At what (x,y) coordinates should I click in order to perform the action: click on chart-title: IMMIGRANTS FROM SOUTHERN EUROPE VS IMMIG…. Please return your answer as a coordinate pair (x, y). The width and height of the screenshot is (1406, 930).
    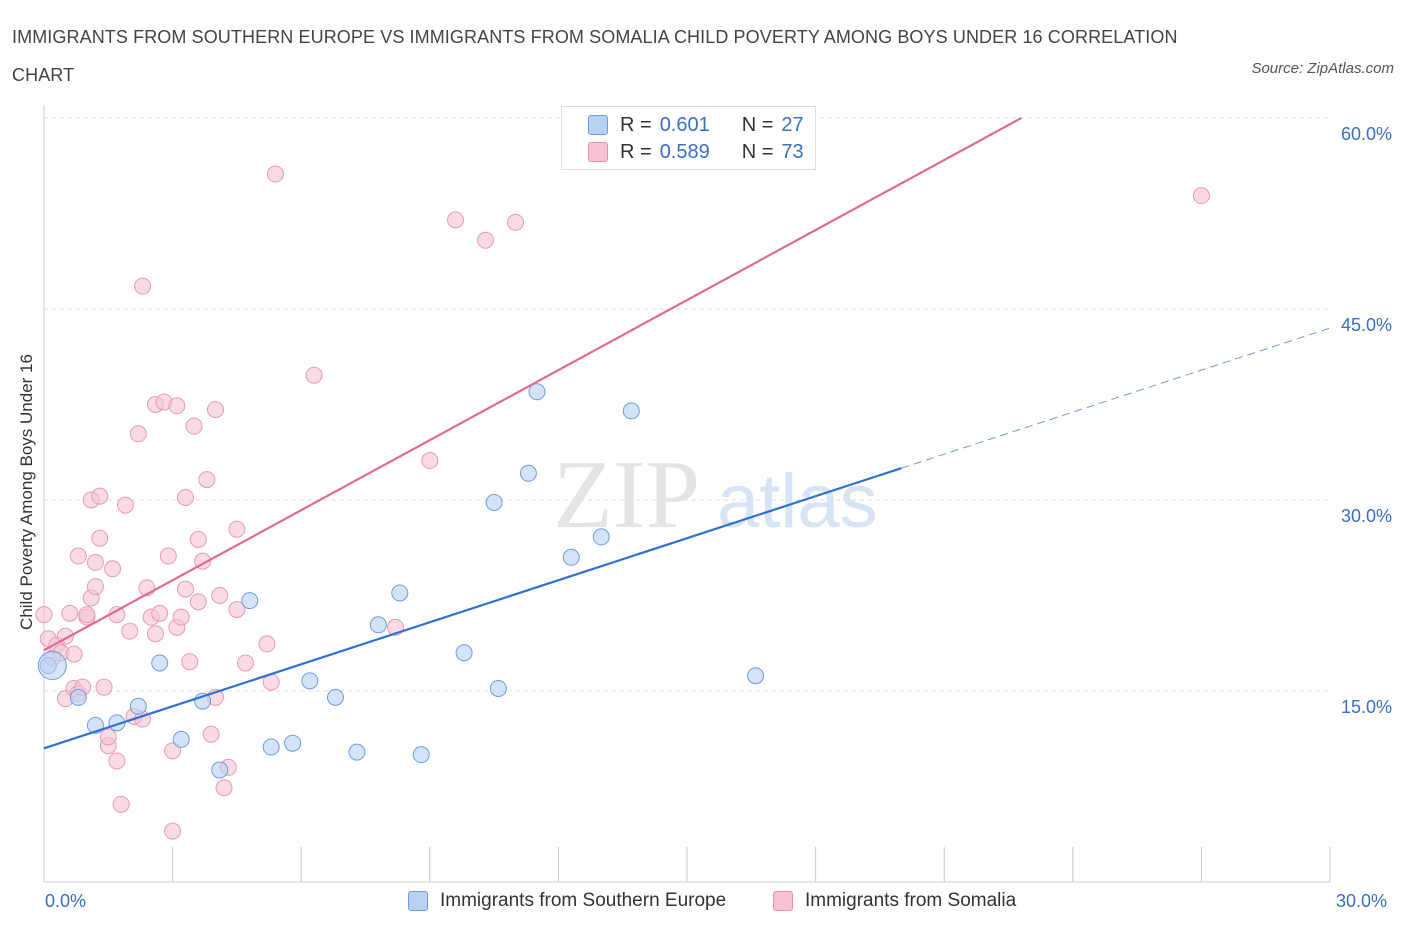
    Looking at the image, I should click on (595, 56).